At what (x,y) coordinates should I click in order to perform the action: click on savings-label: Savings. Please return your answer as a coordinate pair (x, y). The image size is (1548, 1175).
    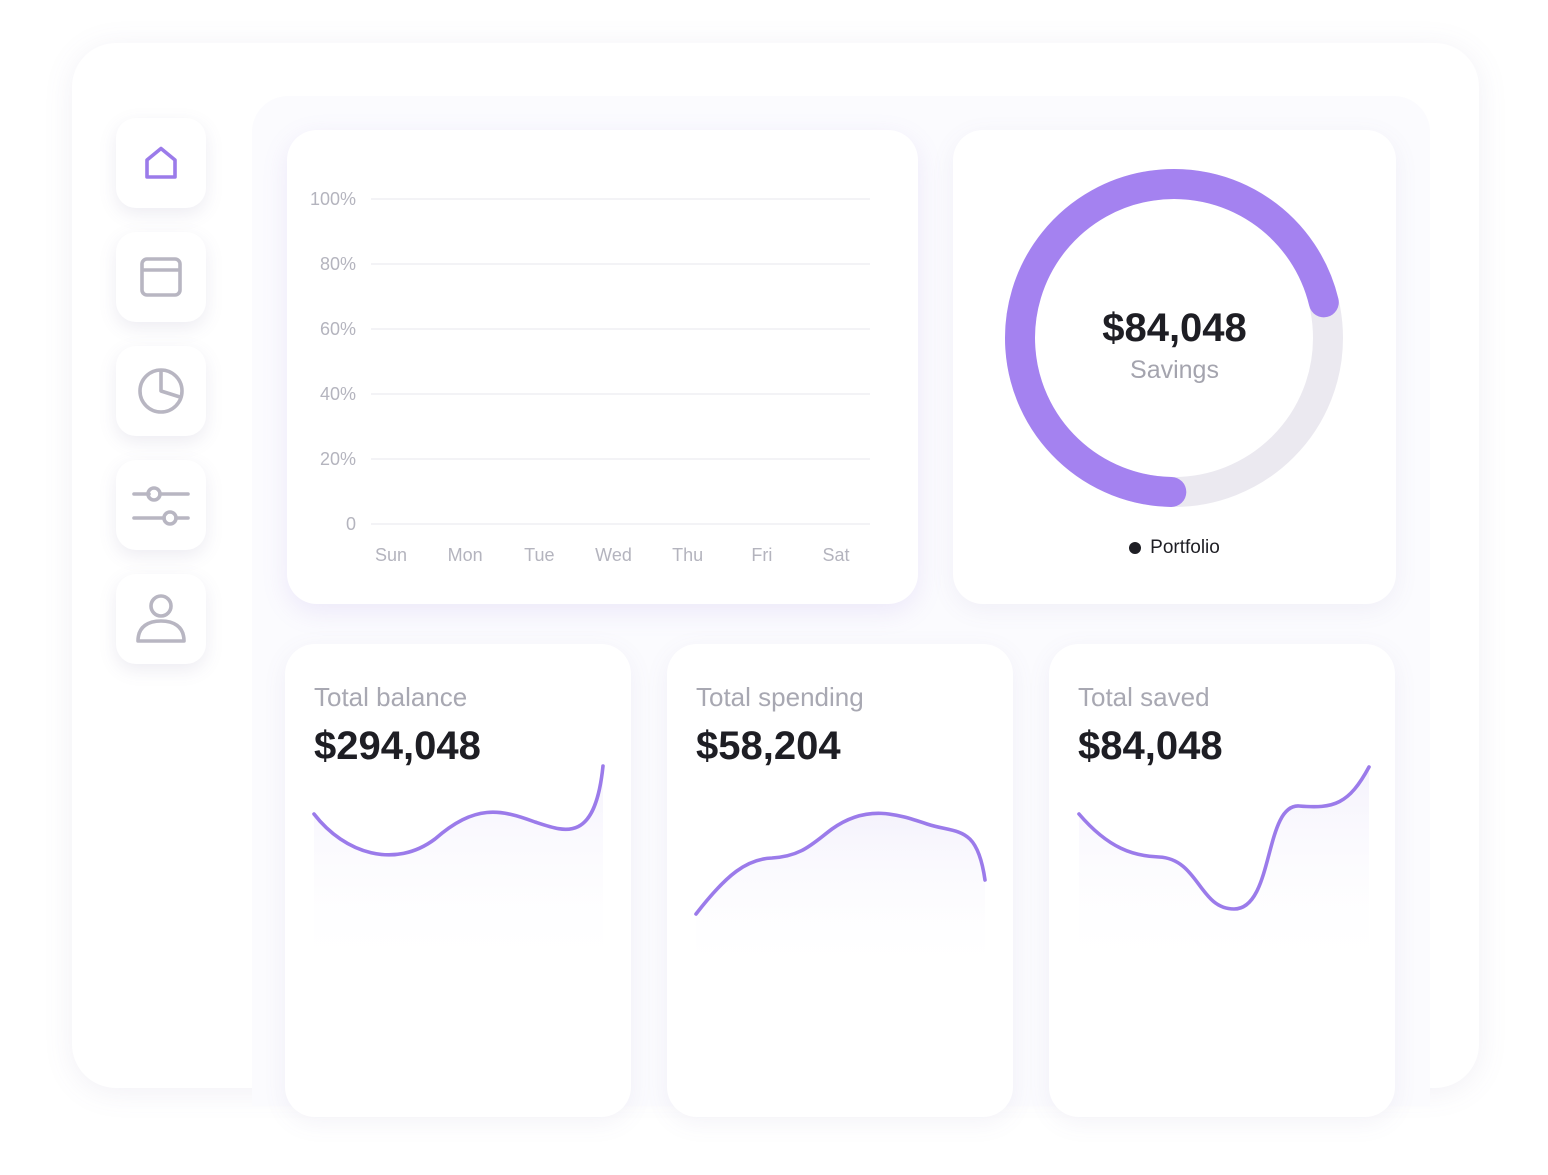
    Looking at the image, I should click on (1174, 370).